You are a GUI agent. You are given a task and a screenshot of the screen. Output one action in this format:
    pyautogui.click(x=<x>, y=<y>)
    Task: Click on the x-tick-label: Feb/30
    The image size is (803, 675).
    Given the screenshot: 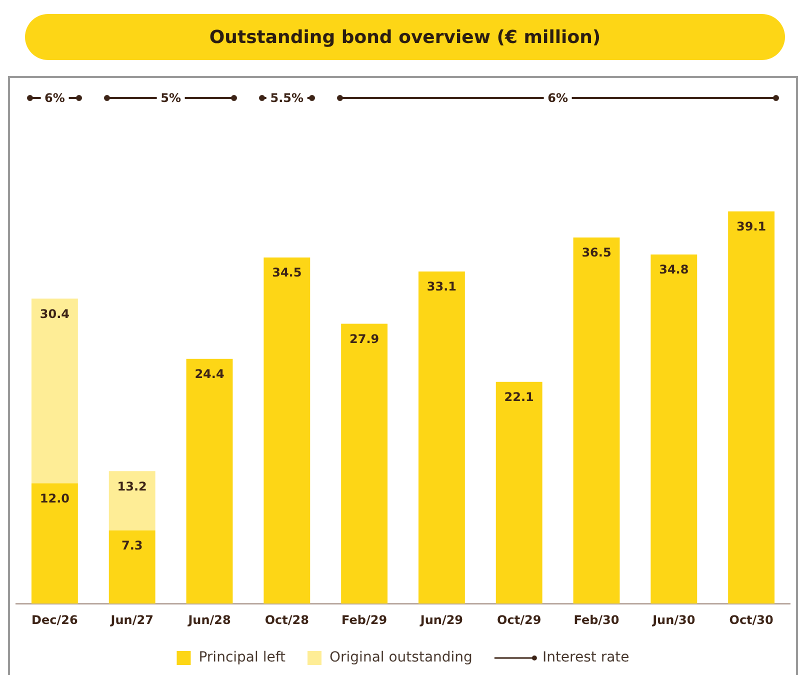 What is the action you would take?
    pyautogui.click(x=597, y=619)
    